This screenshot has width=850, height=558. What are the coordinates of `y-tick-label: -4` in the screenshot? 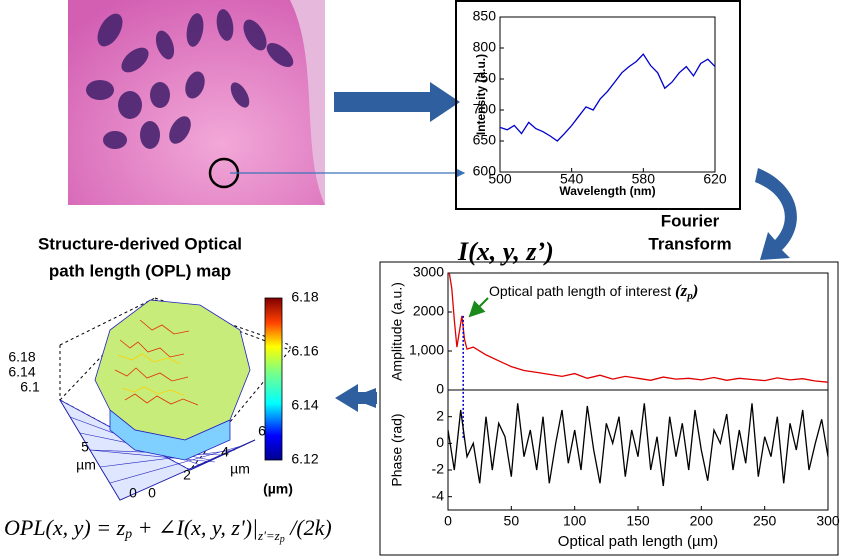 It's located at (438, 495).